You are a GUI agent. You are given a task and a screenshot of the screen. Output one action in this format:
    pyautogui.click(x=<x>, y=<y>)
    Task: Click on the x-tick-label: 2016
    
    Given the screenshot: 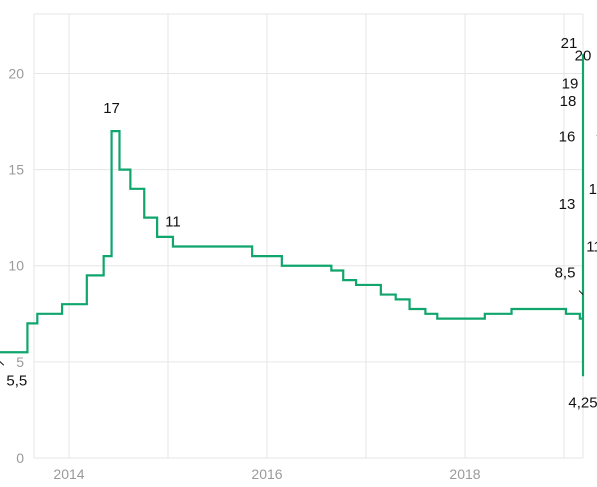 What is the action you would take?
    pyautogui.click(x=266, y=474)
    